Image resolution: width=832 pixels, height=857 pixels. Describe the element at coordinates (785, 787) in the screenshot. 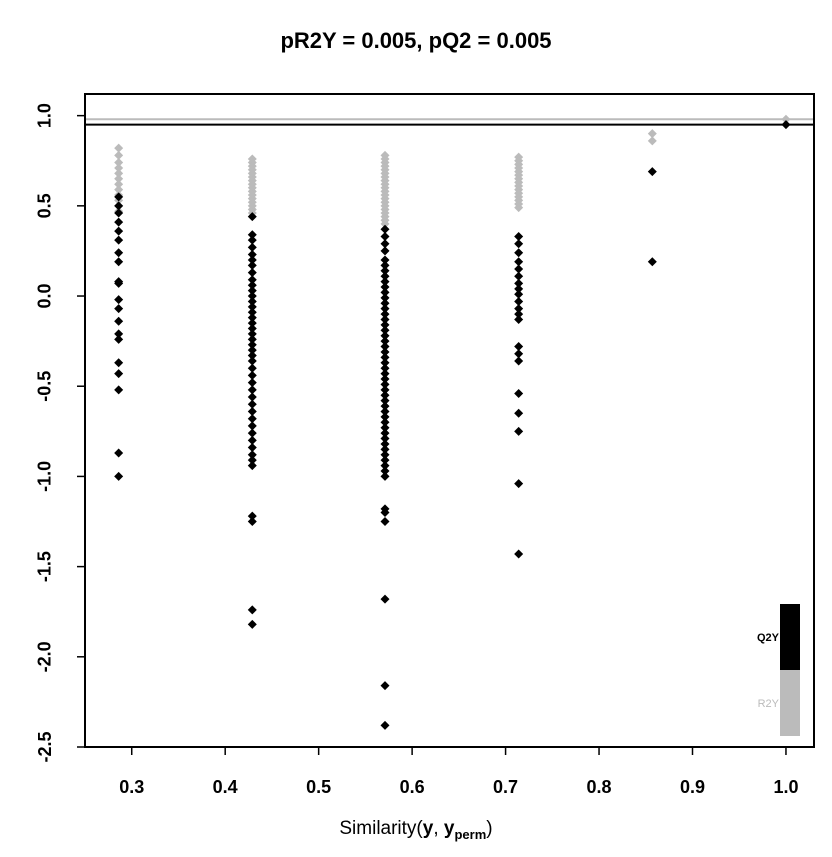

I see `x-tick-label: 1.0` at that location.